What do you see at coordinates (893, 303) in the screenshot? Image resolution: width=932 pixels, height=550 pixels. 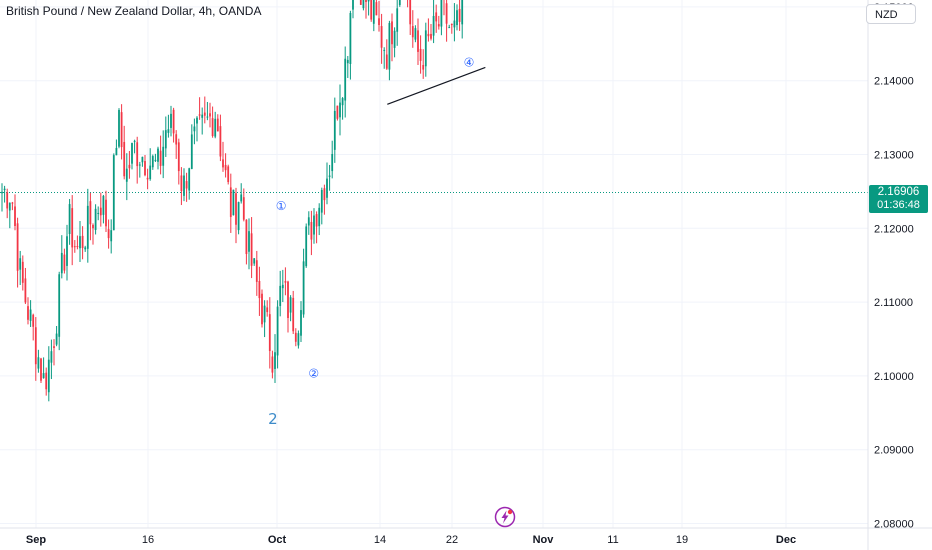 I see `price-tick-label: 2.11000` at bounding box center [893, 303].